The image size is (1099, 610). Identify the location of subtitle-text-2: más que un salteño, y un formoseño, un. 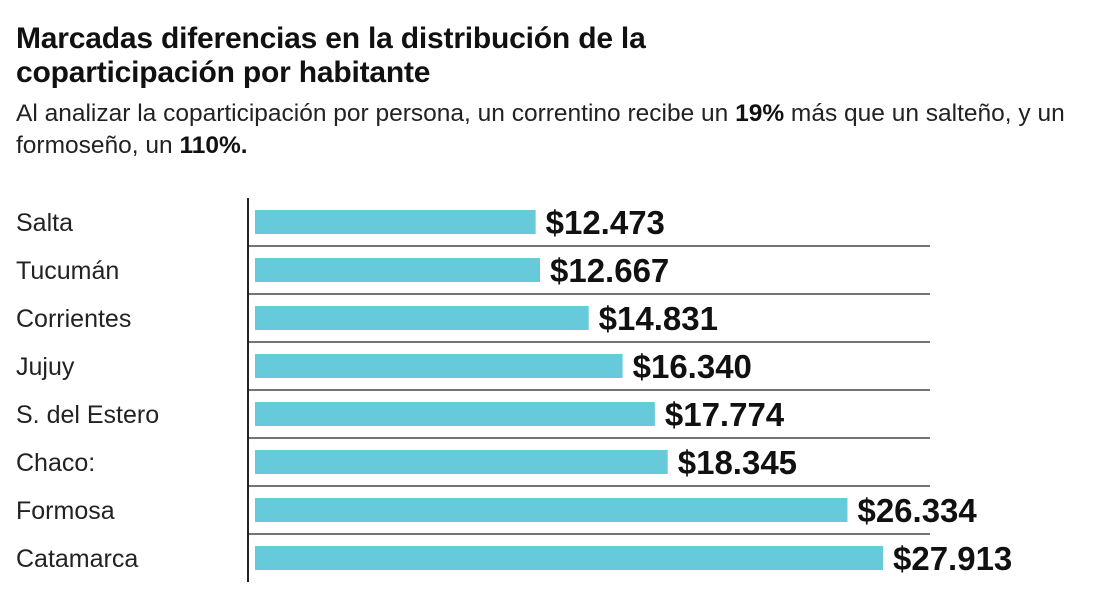
(540, 129).